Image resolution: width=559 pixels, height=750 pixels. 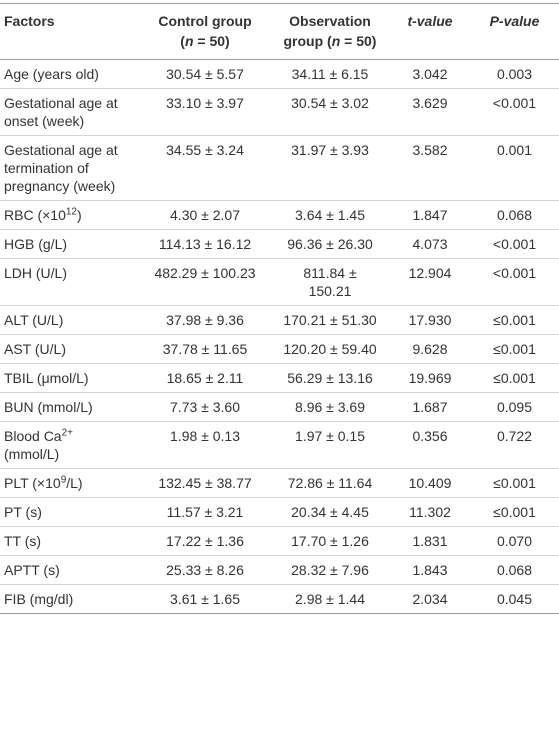 I want to click on value-cell: 1.687, so click(x=430, y=407).